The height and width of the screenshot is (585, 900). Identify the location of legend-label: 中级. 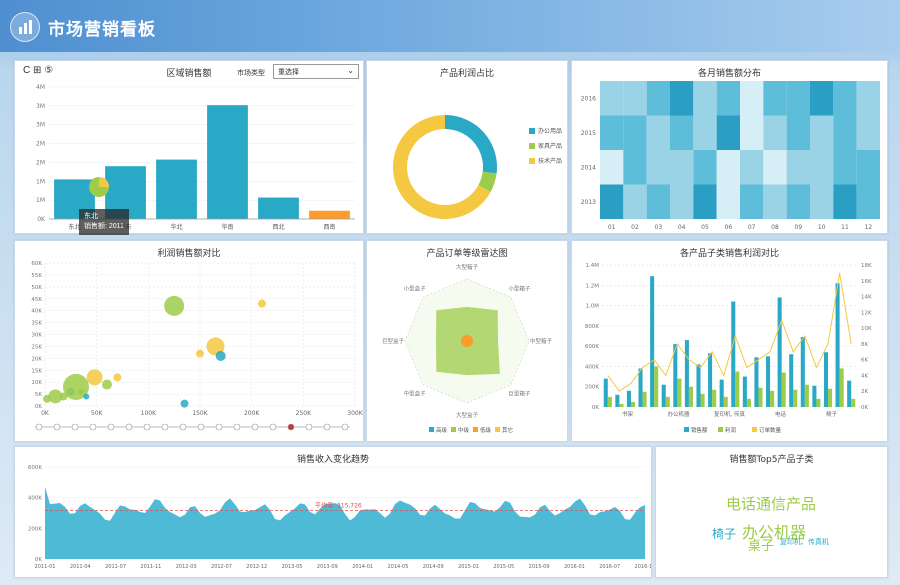
(464, 430).